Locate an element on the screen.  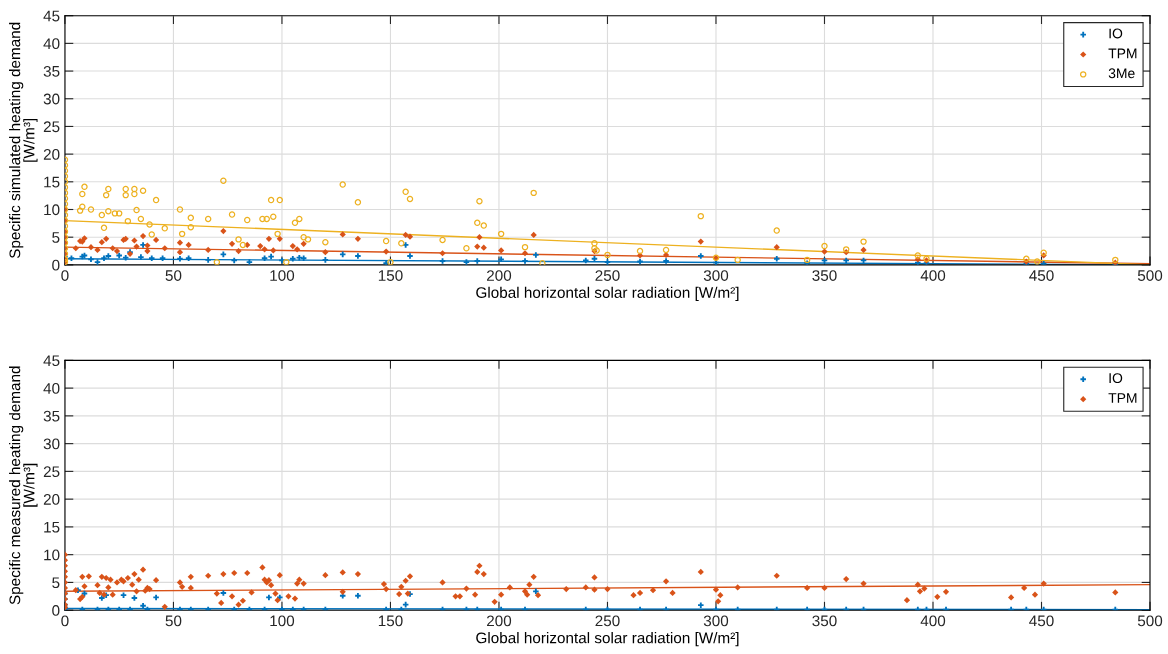
y-axis-title: Specific measured heating demand [W/m³] is located at coordinates (23, 485).